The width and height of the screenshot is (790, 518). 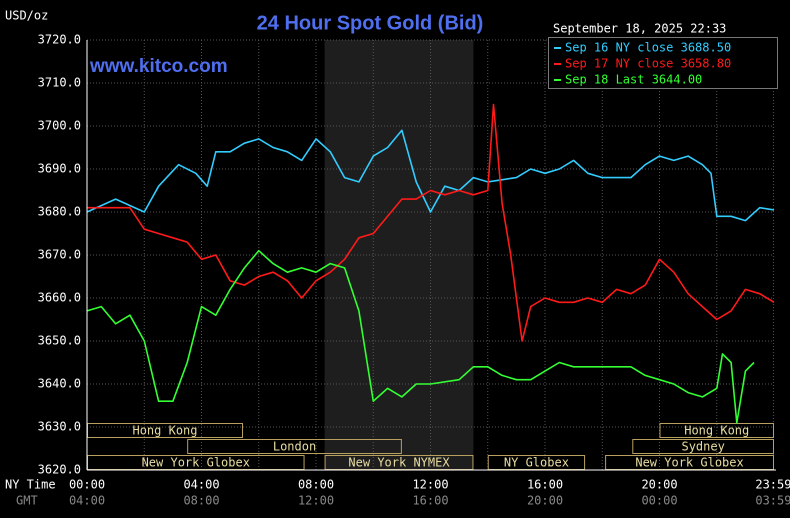 I want to click on x-tick-label: 20:00, so click(x=659, y=485).